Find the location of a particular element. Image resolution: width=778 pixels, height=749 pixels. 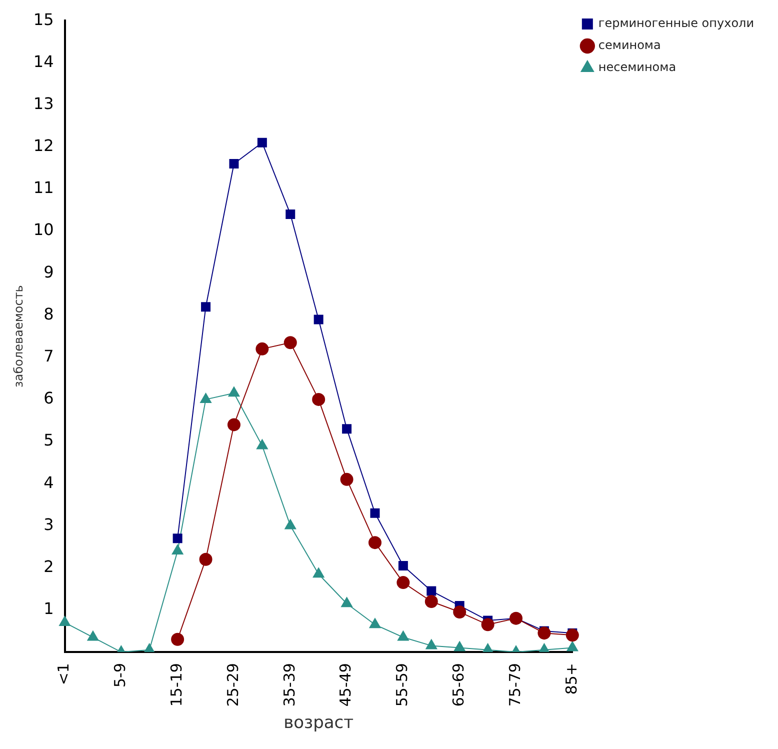

y-tick-label: 7 is located at coordinates (49, 356).